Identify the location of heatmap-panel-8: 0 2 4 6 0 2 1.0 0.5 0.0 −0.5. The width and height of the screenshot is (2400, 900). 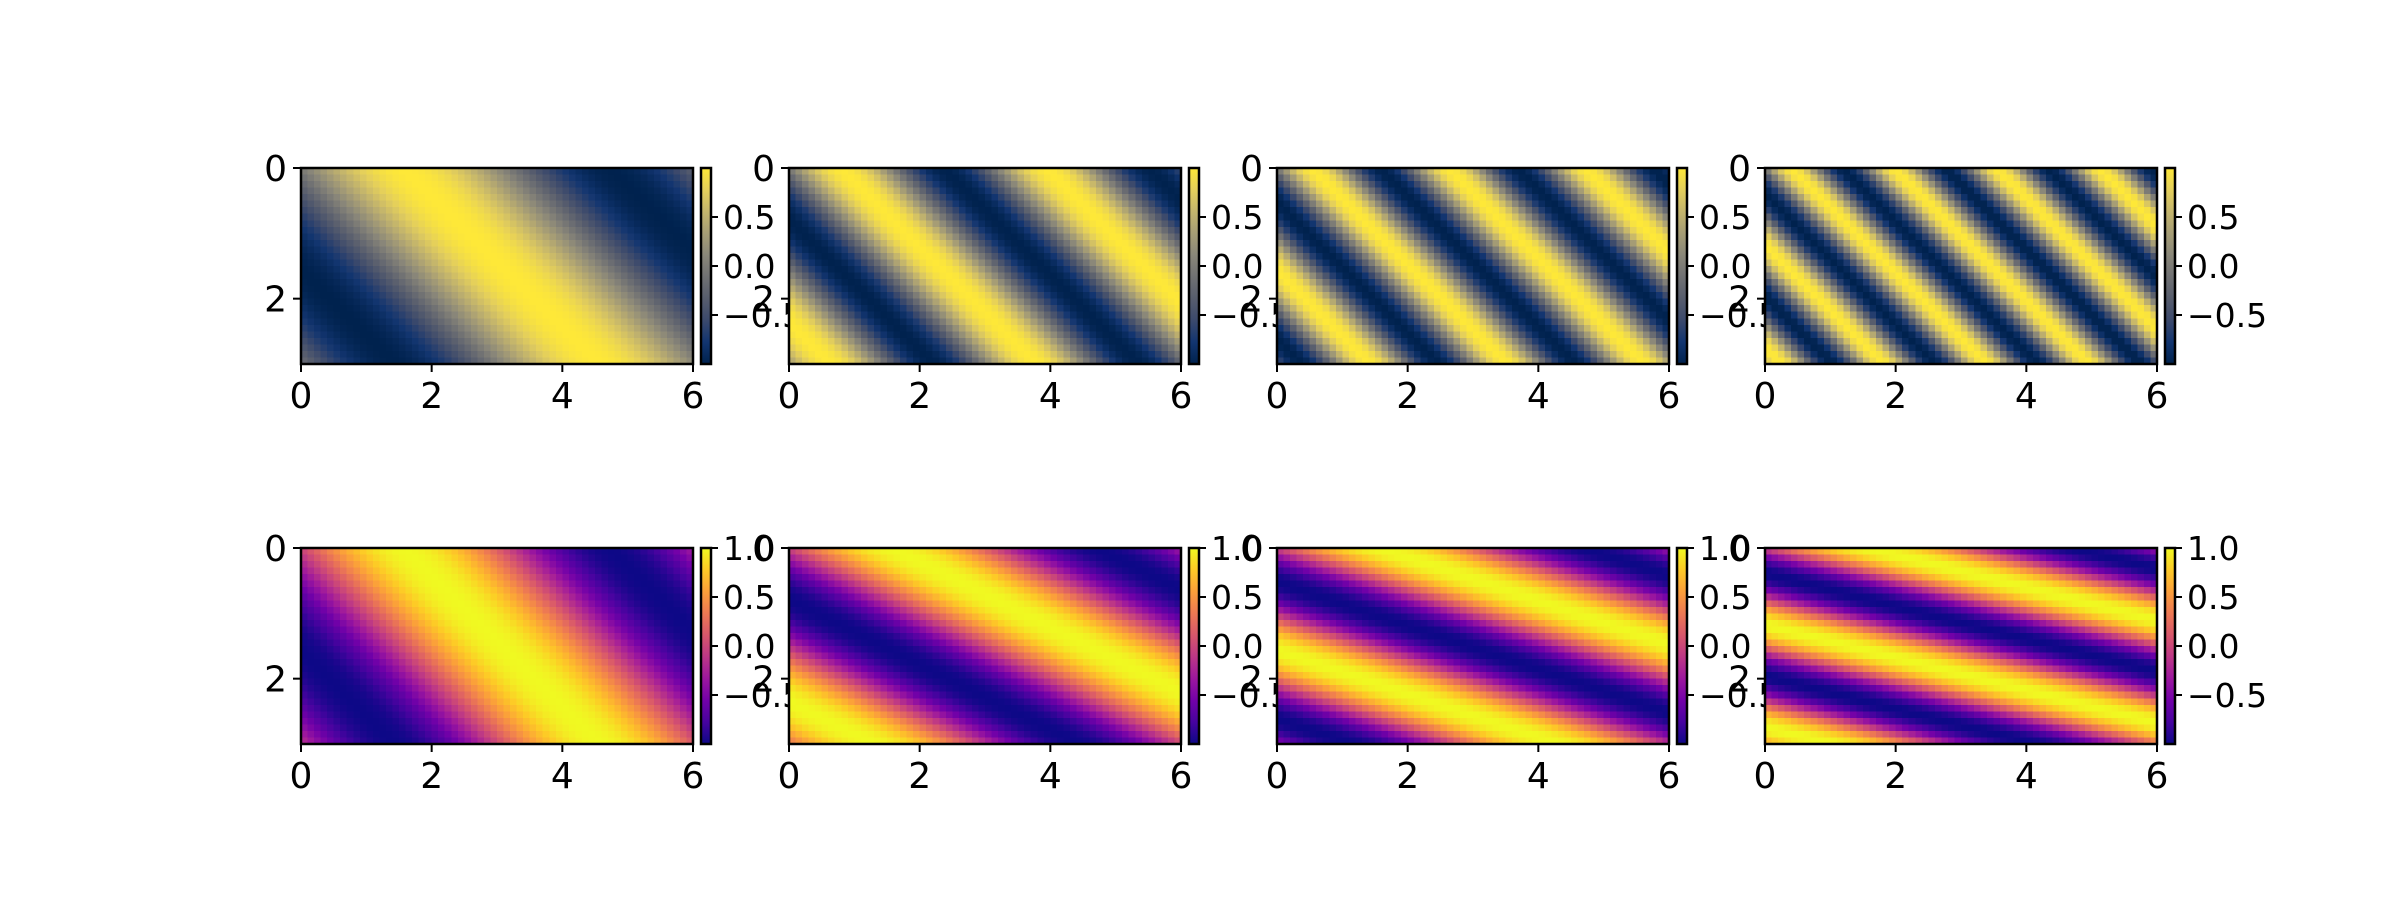
(1997, 663).